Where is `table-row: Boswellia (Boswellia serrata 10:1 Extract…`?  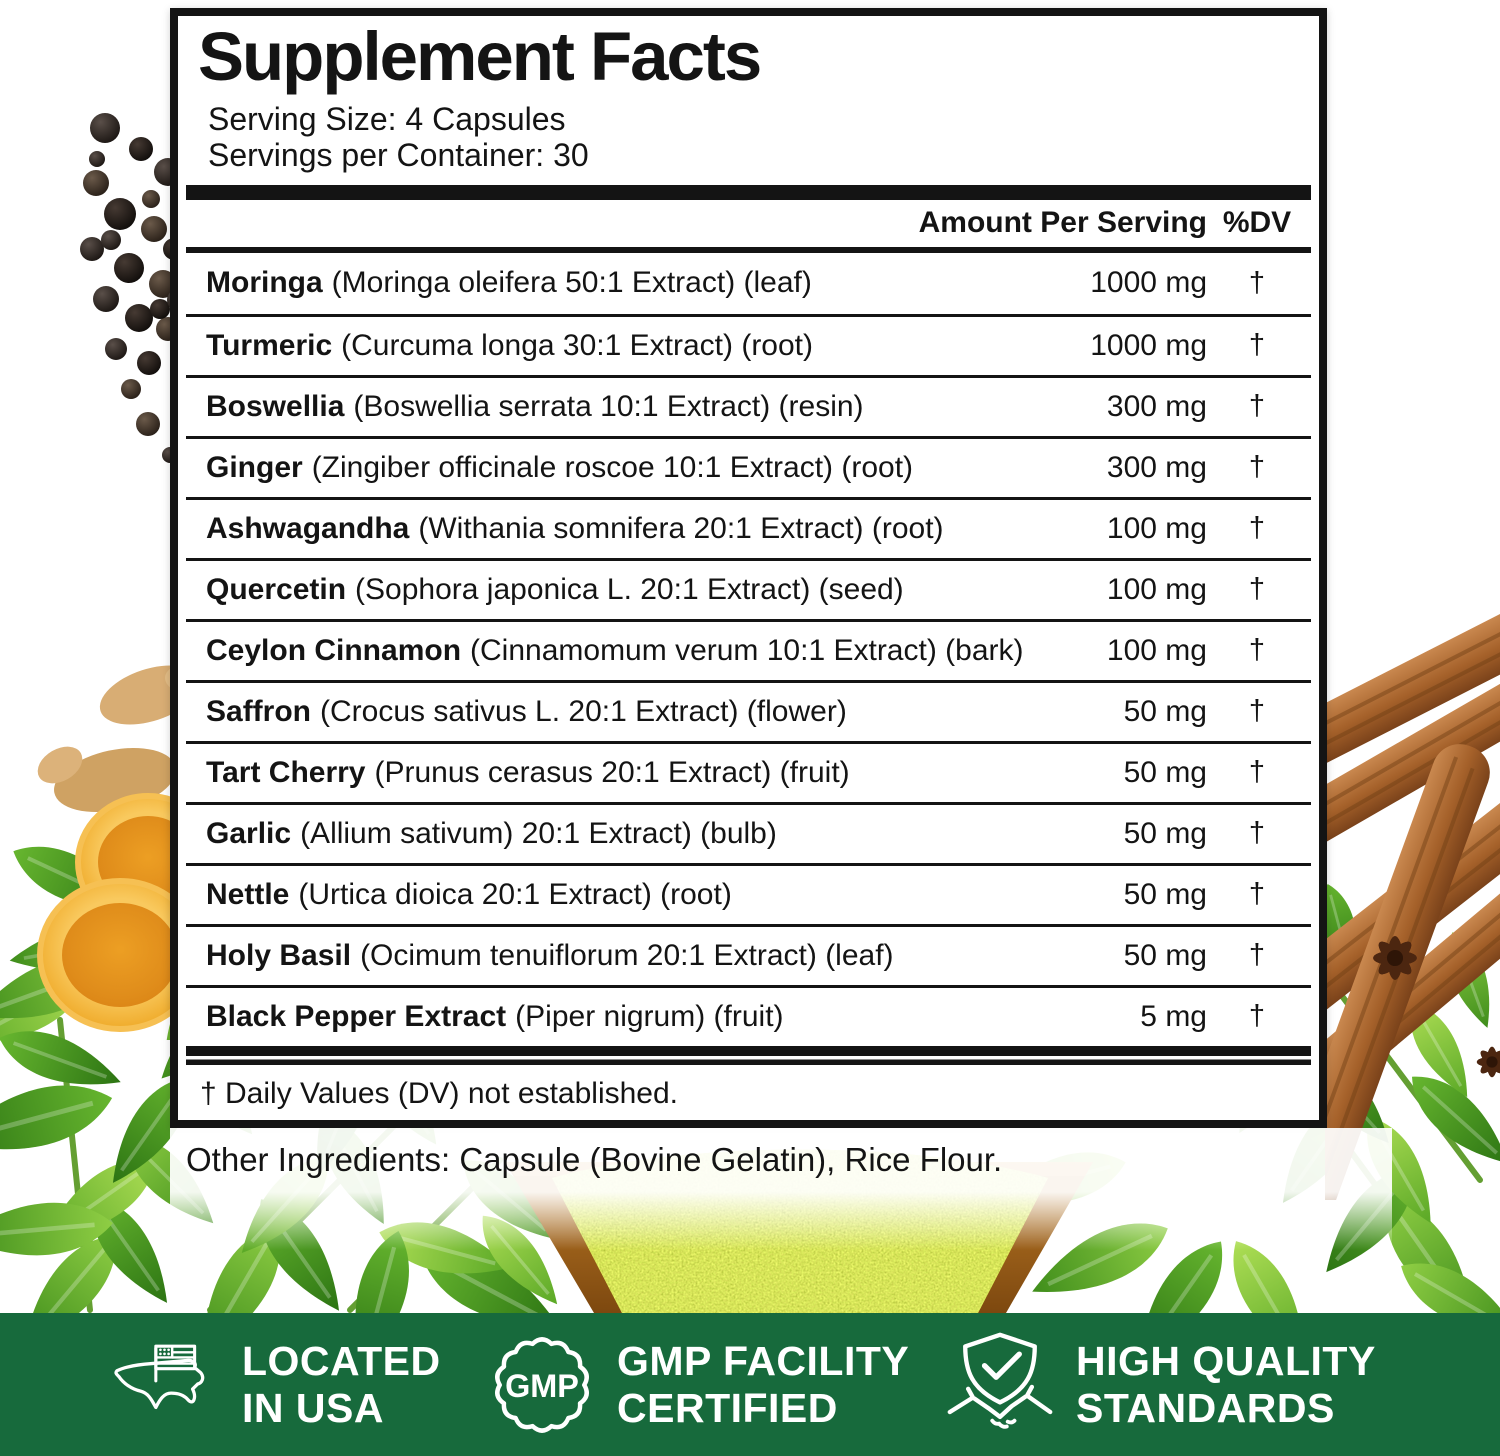 table-row: Boswellia (Boswellia serrata 10:1 Extract… is located at coordinates (748, 405).